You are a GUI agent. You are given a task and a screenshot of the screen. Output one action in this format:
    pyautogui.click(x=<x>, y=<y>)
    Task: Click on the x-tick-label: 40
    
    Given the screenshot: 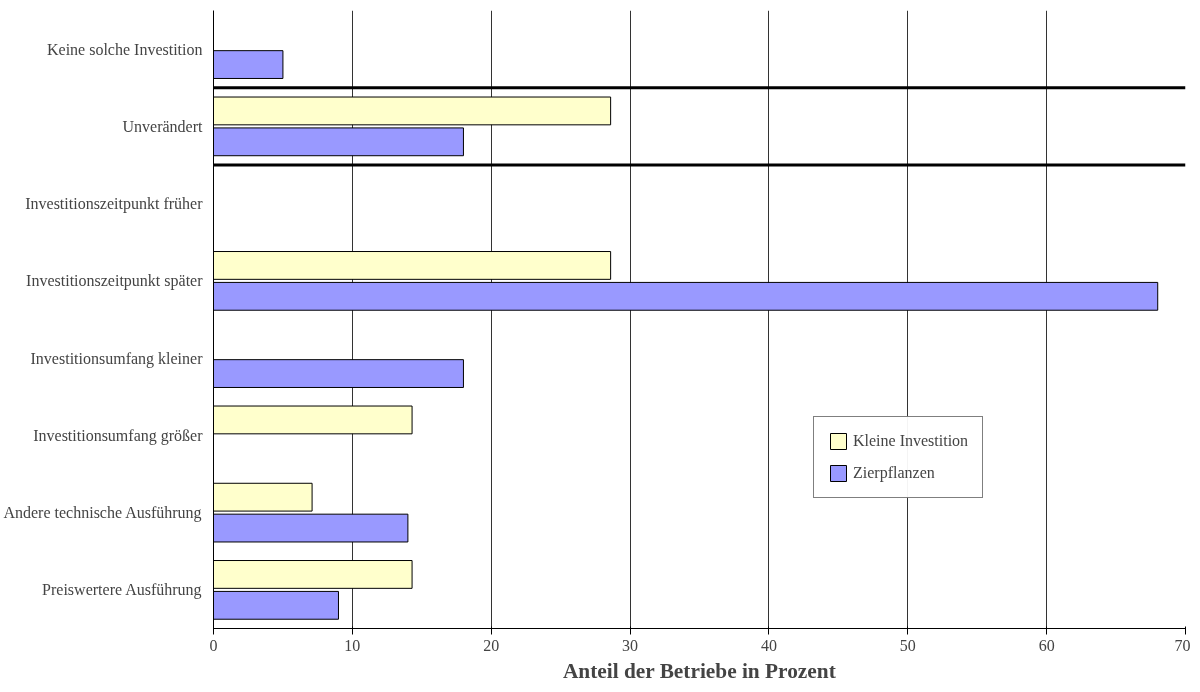 What is the action you would take?
    pyautogui.click(x=768, y=645)
    